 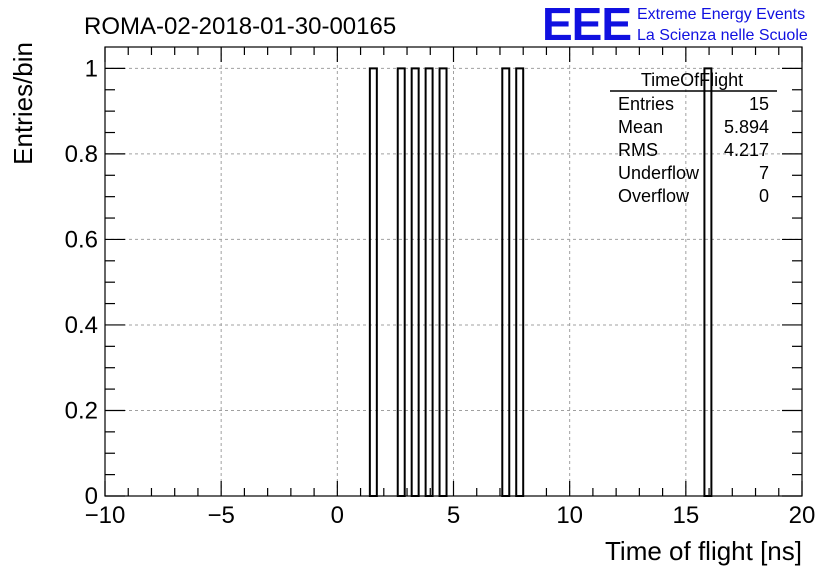 I want to click on stats-row-value: 0, so click(x=764, y=196).